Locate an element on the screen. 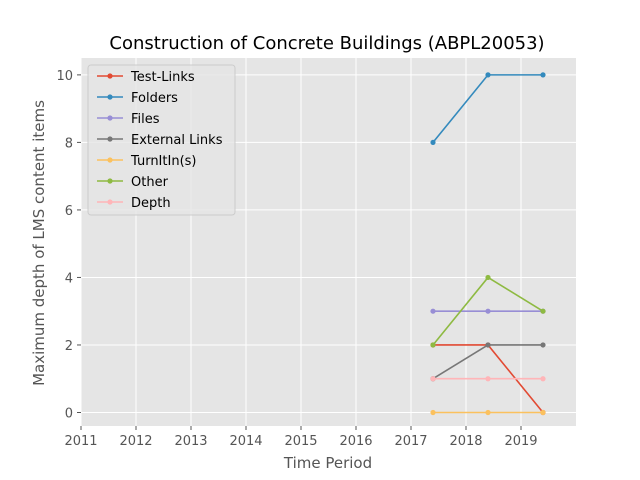 The width and height of the screenshot is (640, 480). legend-label: Files is located at coordinates (145, 119).